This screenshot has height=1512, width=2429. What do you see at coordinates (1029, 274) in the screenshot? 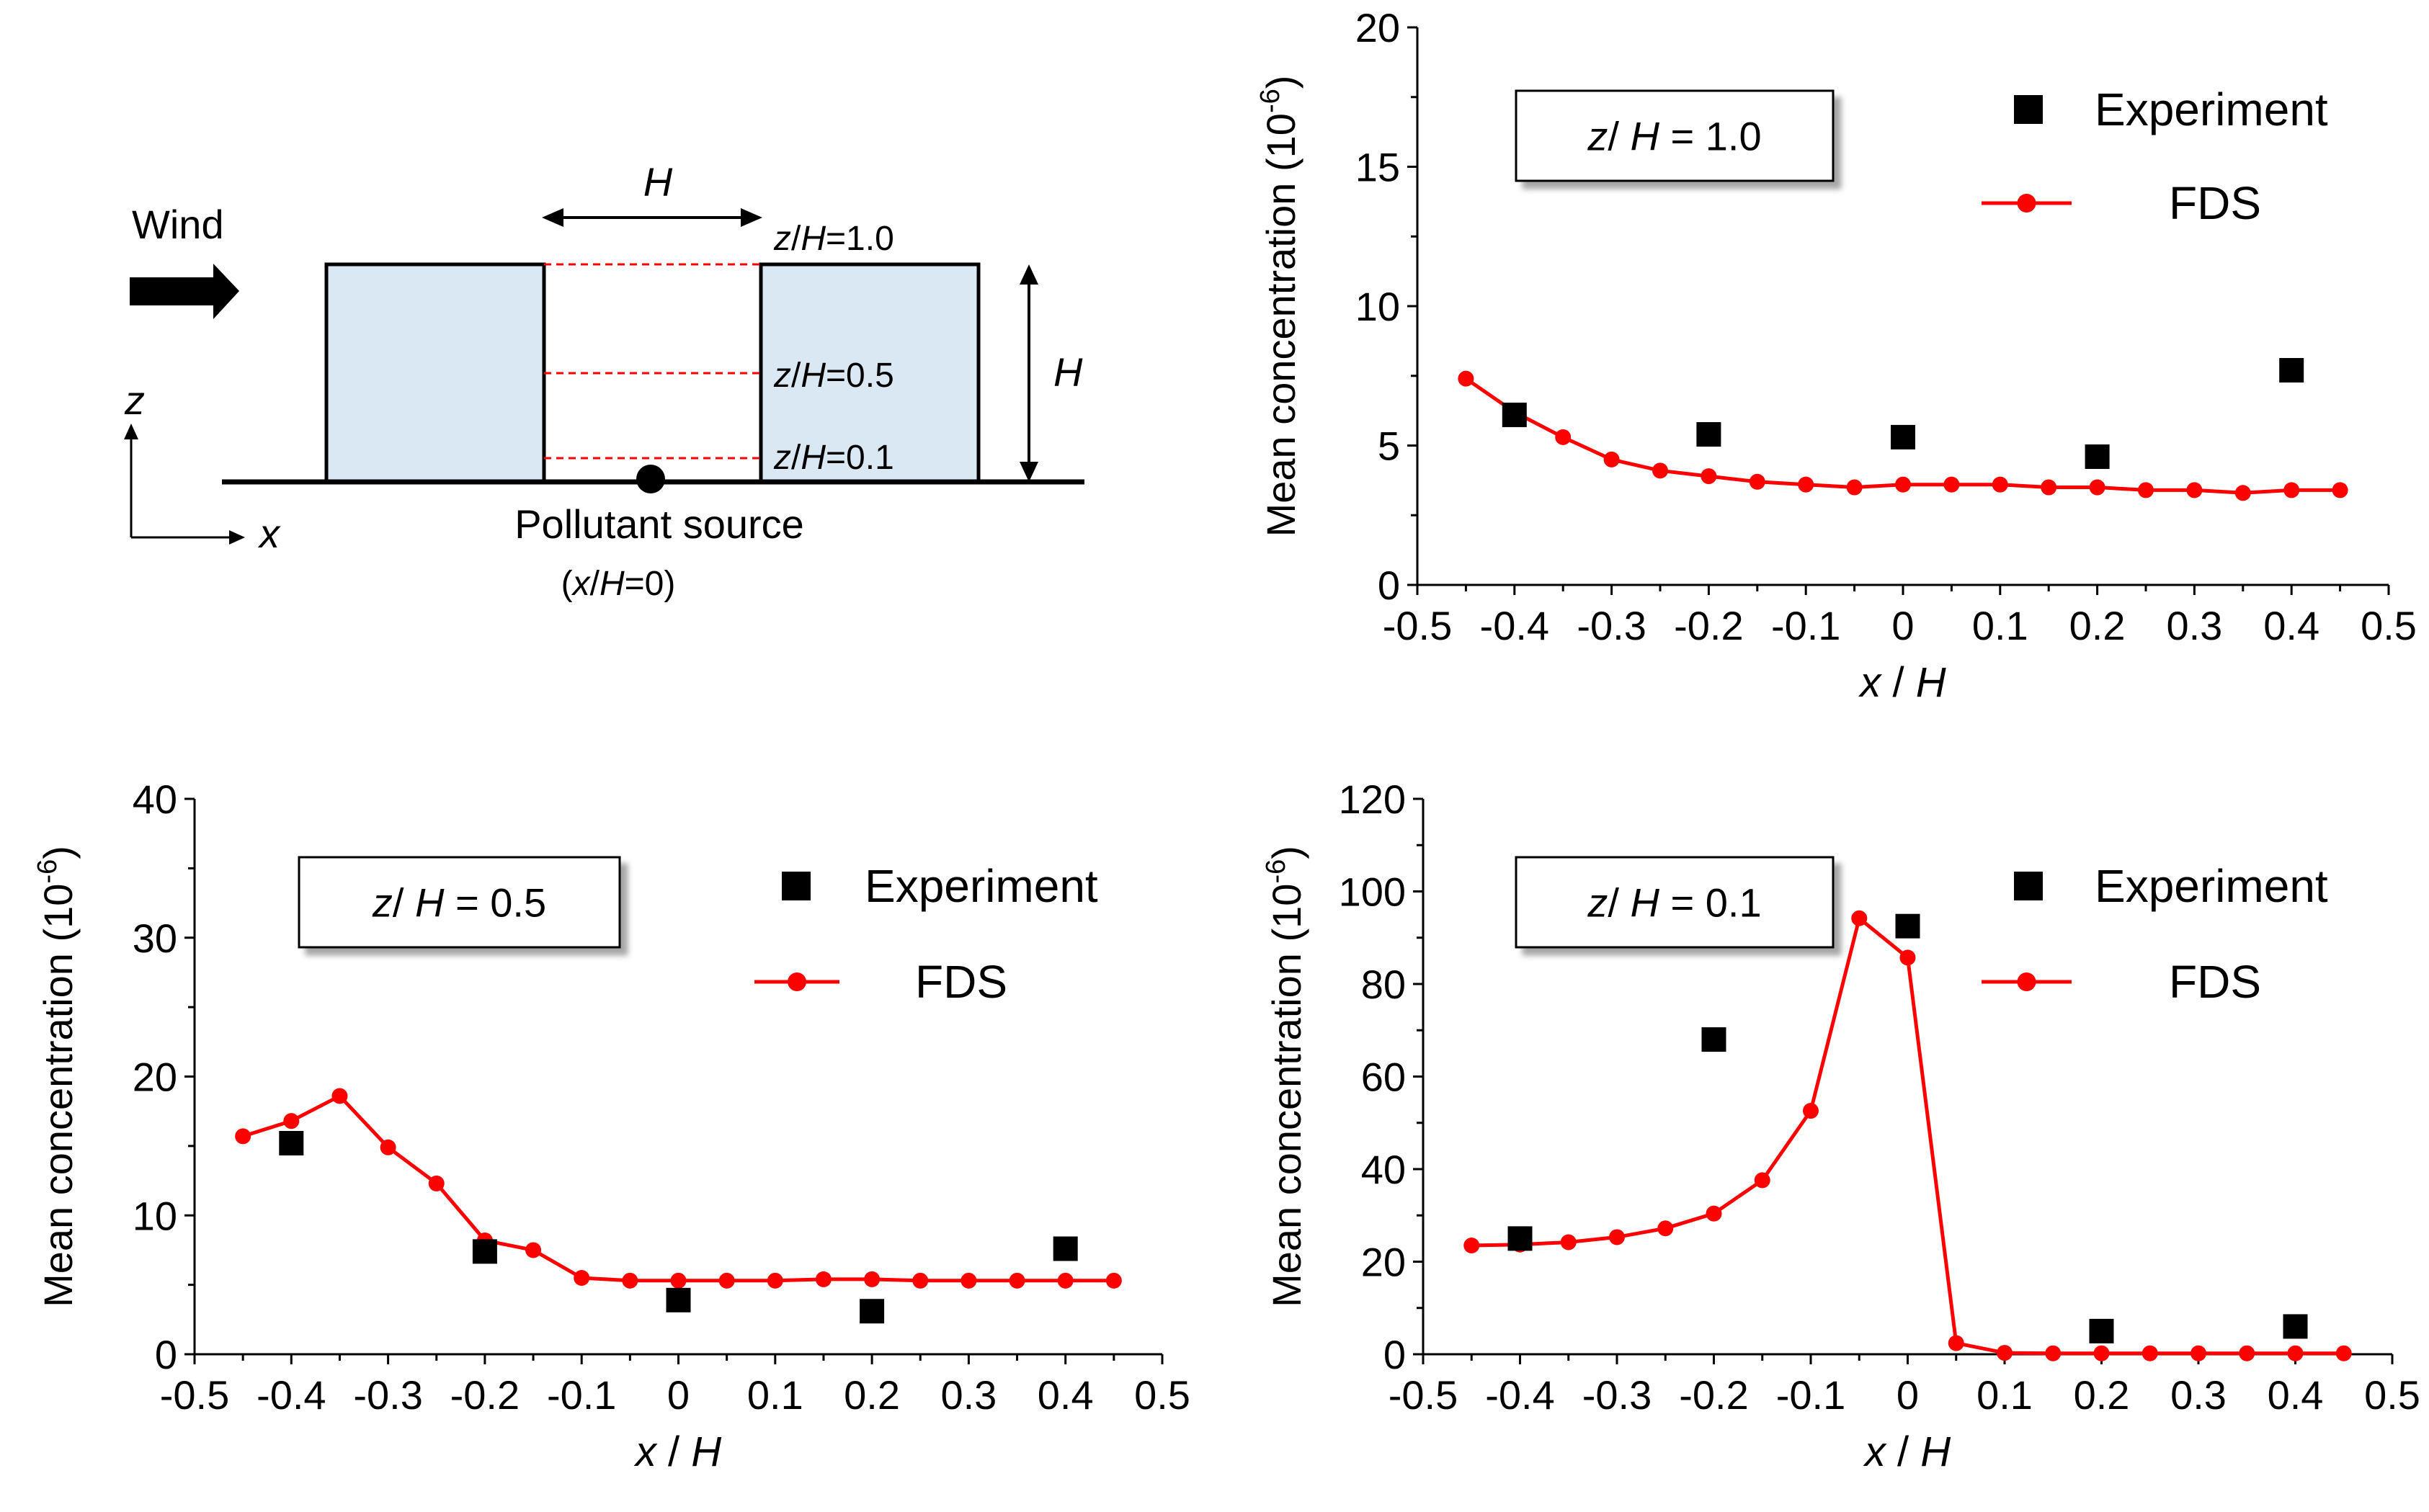
I see `height-arrow-top-head-icon` at bounding box center [1029, 274].